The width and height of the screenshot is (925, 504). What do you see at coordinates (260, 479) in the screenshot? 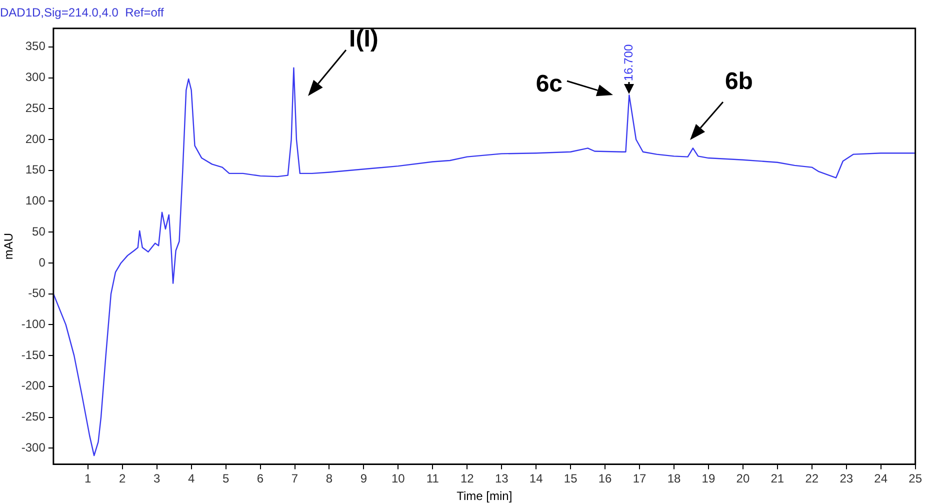
I see `x-tick-label: 6` at bounding box center [260, 479].